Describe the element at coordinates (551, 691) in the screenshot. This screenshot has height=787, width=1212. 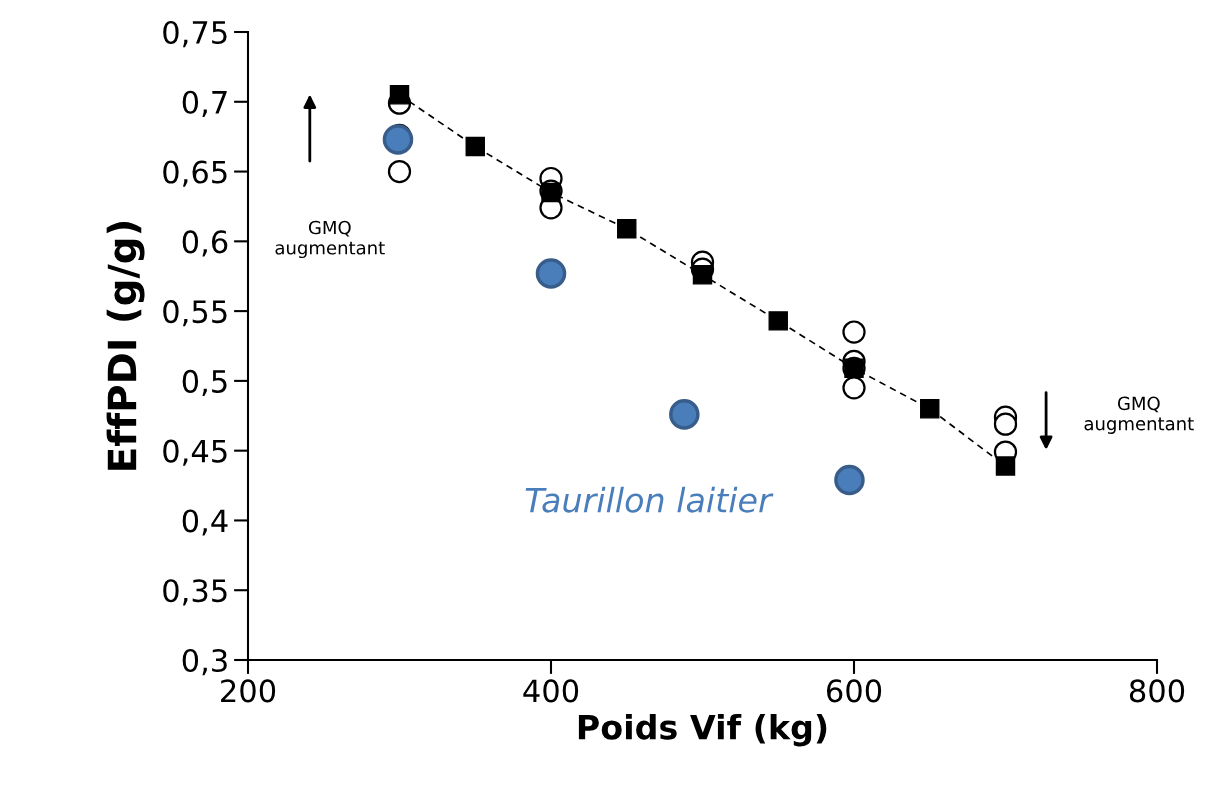
I see `x-tick-label: 400` at that location.